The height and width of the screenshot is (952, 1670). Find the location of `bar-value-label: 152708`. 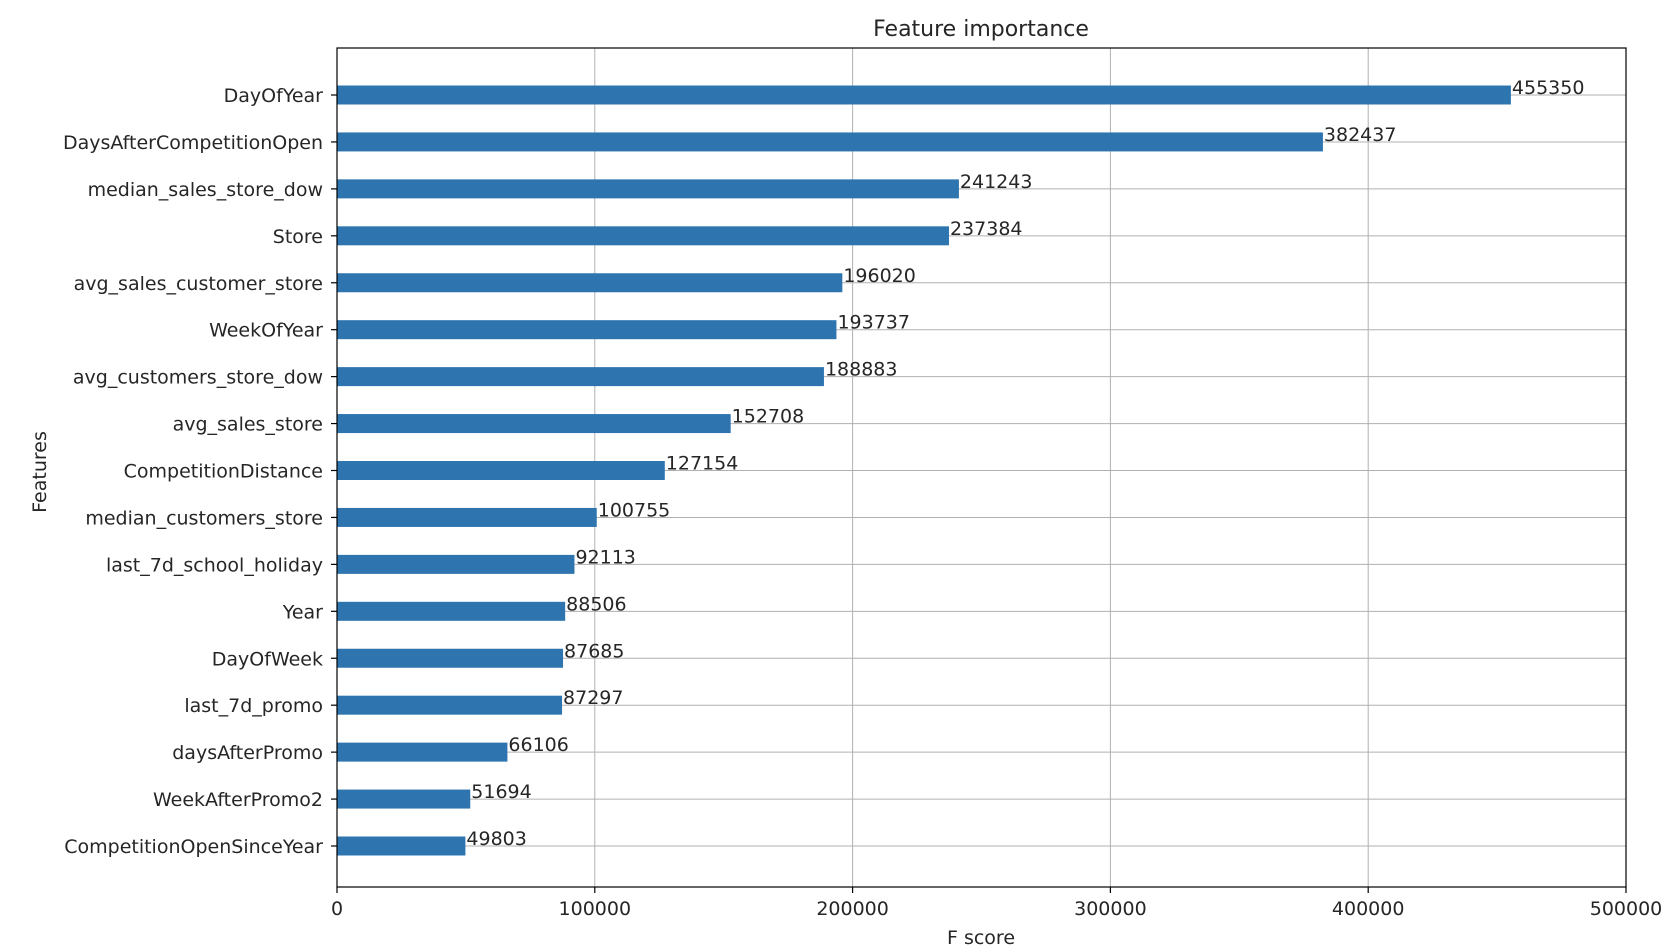

bar-value-label: 152708 is located at coordinates (768, 417).